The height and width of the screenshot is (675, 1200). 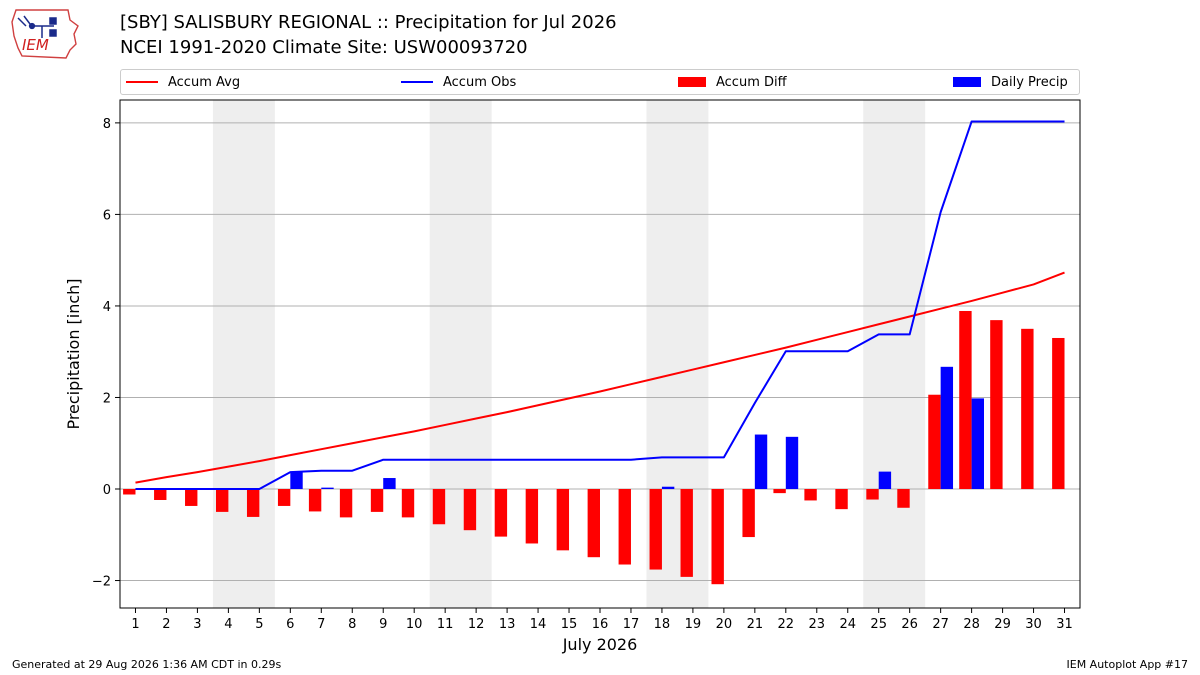 I want to click on x-tick-label: 1, so click(x=135, y=624).